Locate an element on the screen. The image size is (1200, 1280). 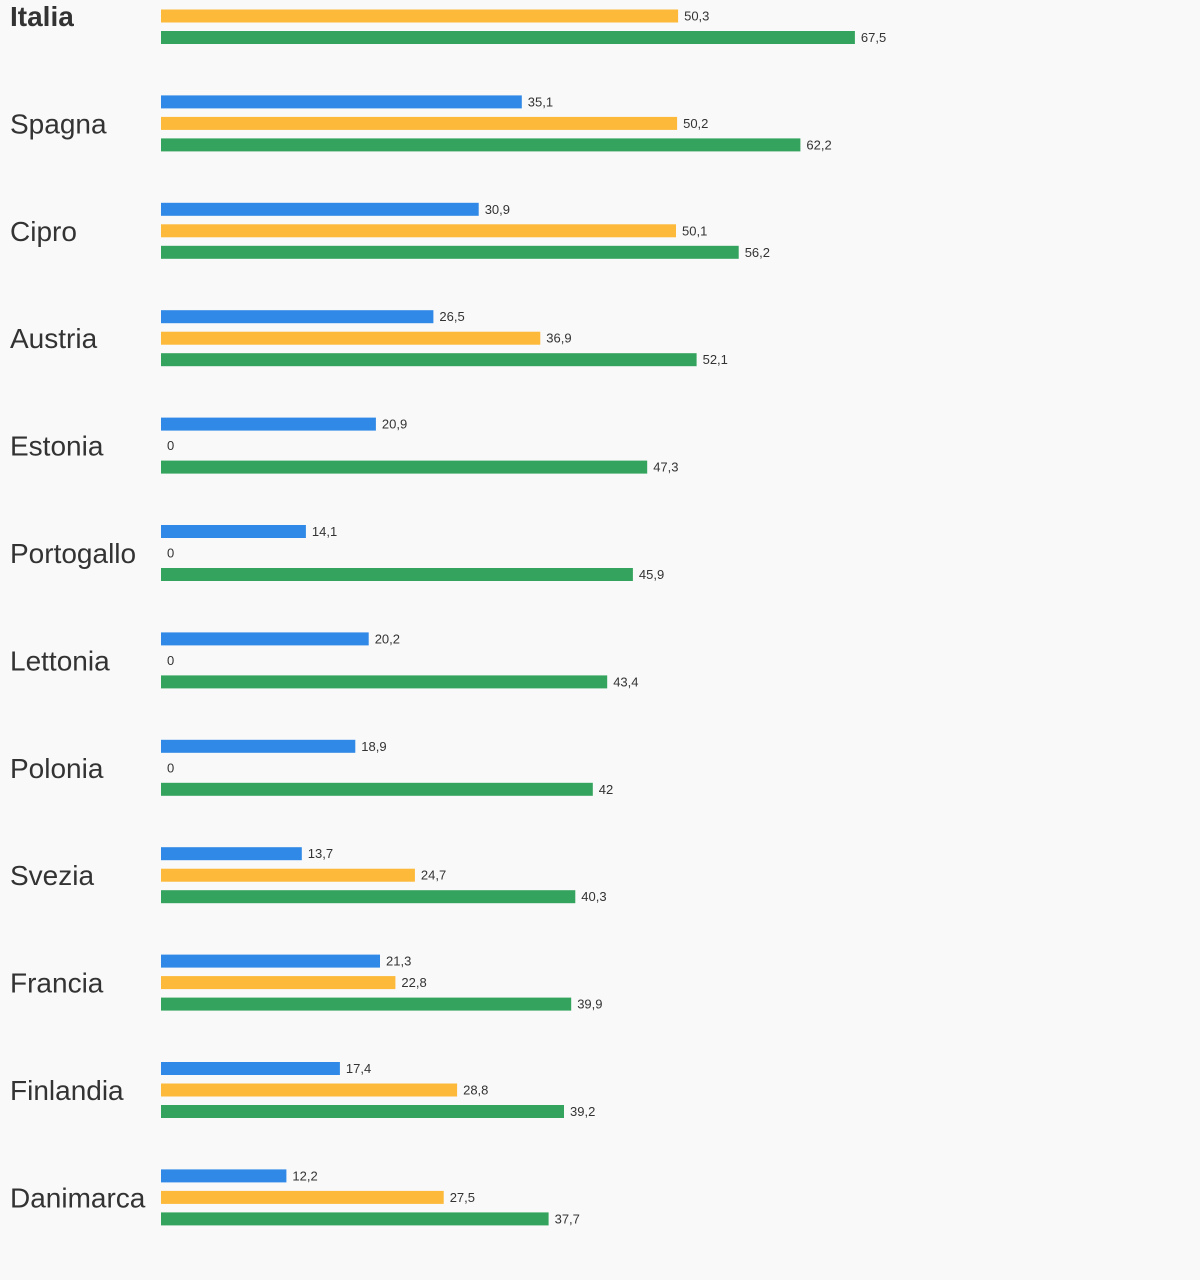
value-label-cipro-series-3: 56,2 is located at coordinates (757, 252).